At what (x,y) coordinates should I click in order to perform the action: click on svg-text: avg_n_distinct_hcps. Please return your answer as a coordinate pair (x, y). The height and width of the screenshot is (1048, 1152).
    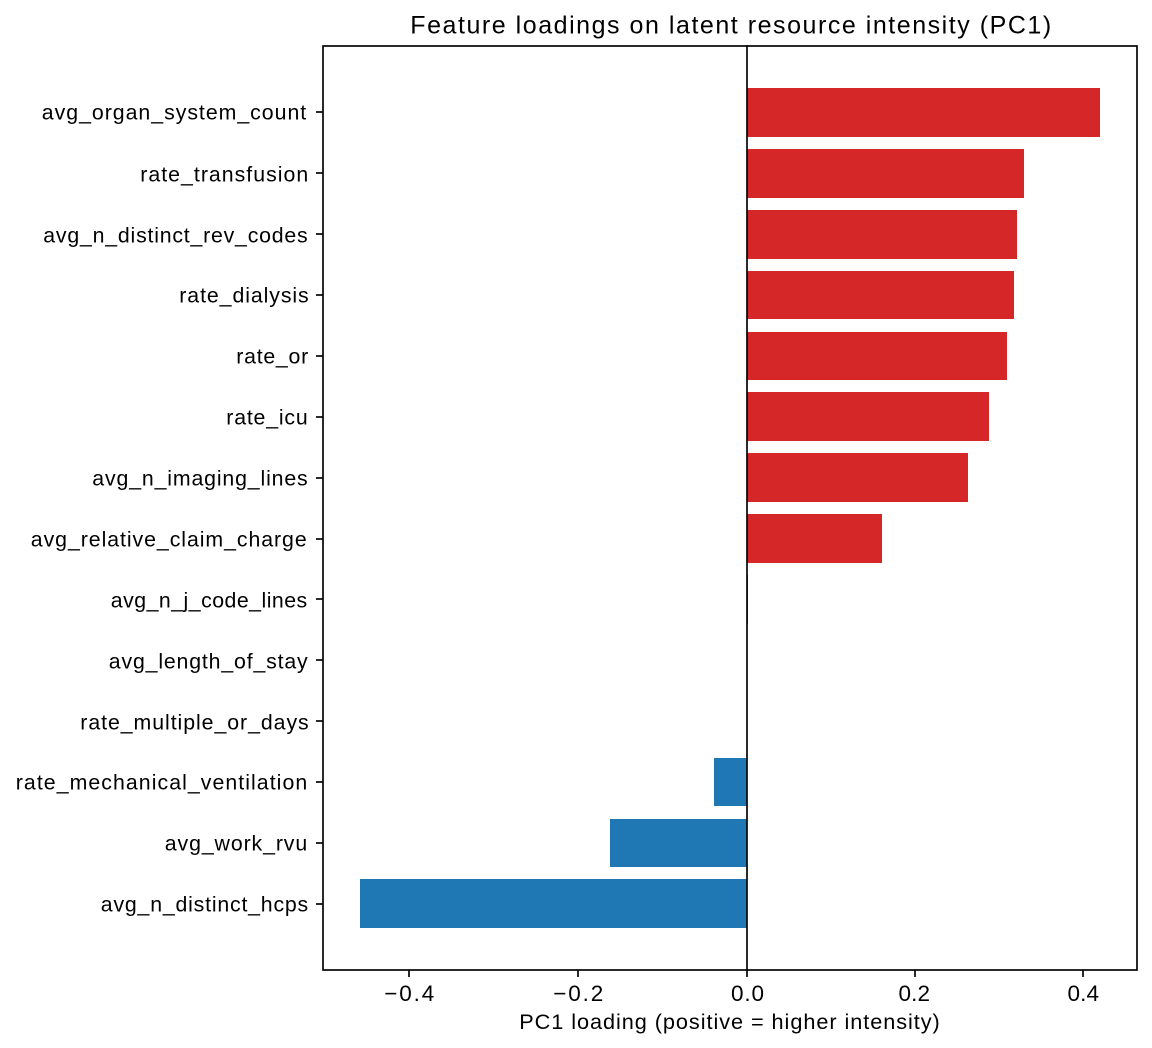
    Looking at the image, I should click on (204, 905).